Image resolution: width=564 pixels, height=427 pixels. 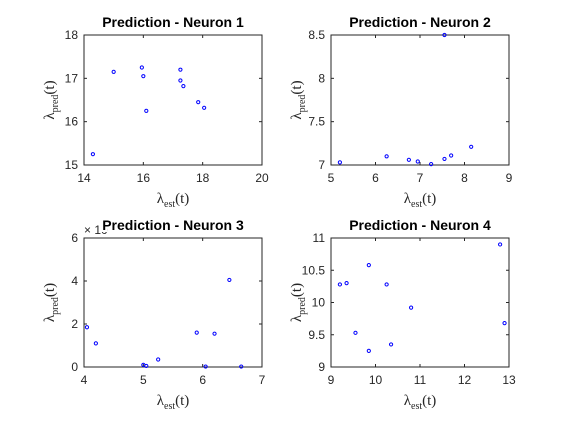 What do you see at coordinates (509, 380) in the screenshot?
I see `x-tick-label: 13` at bounding box center [509, 380].